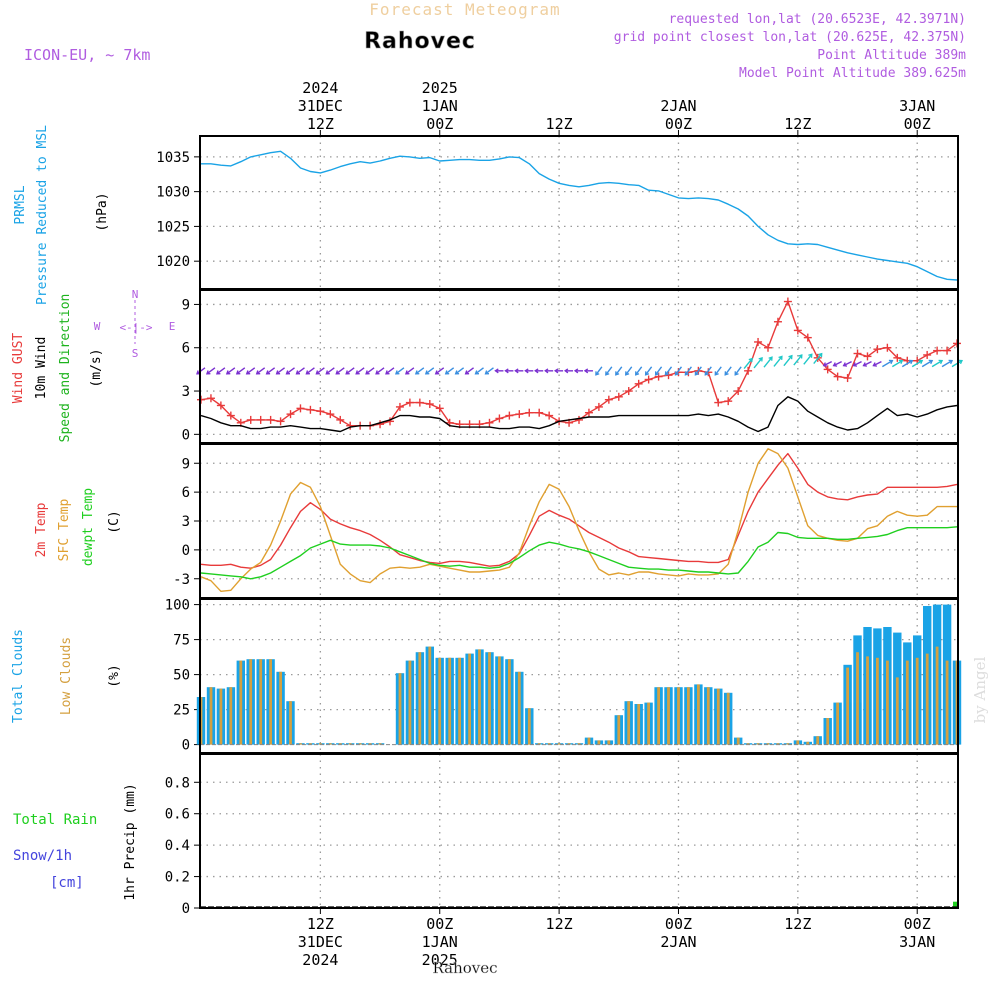 The image size is (1000, 1000). I want to click on 10m-wind-line, so click(579, 414).